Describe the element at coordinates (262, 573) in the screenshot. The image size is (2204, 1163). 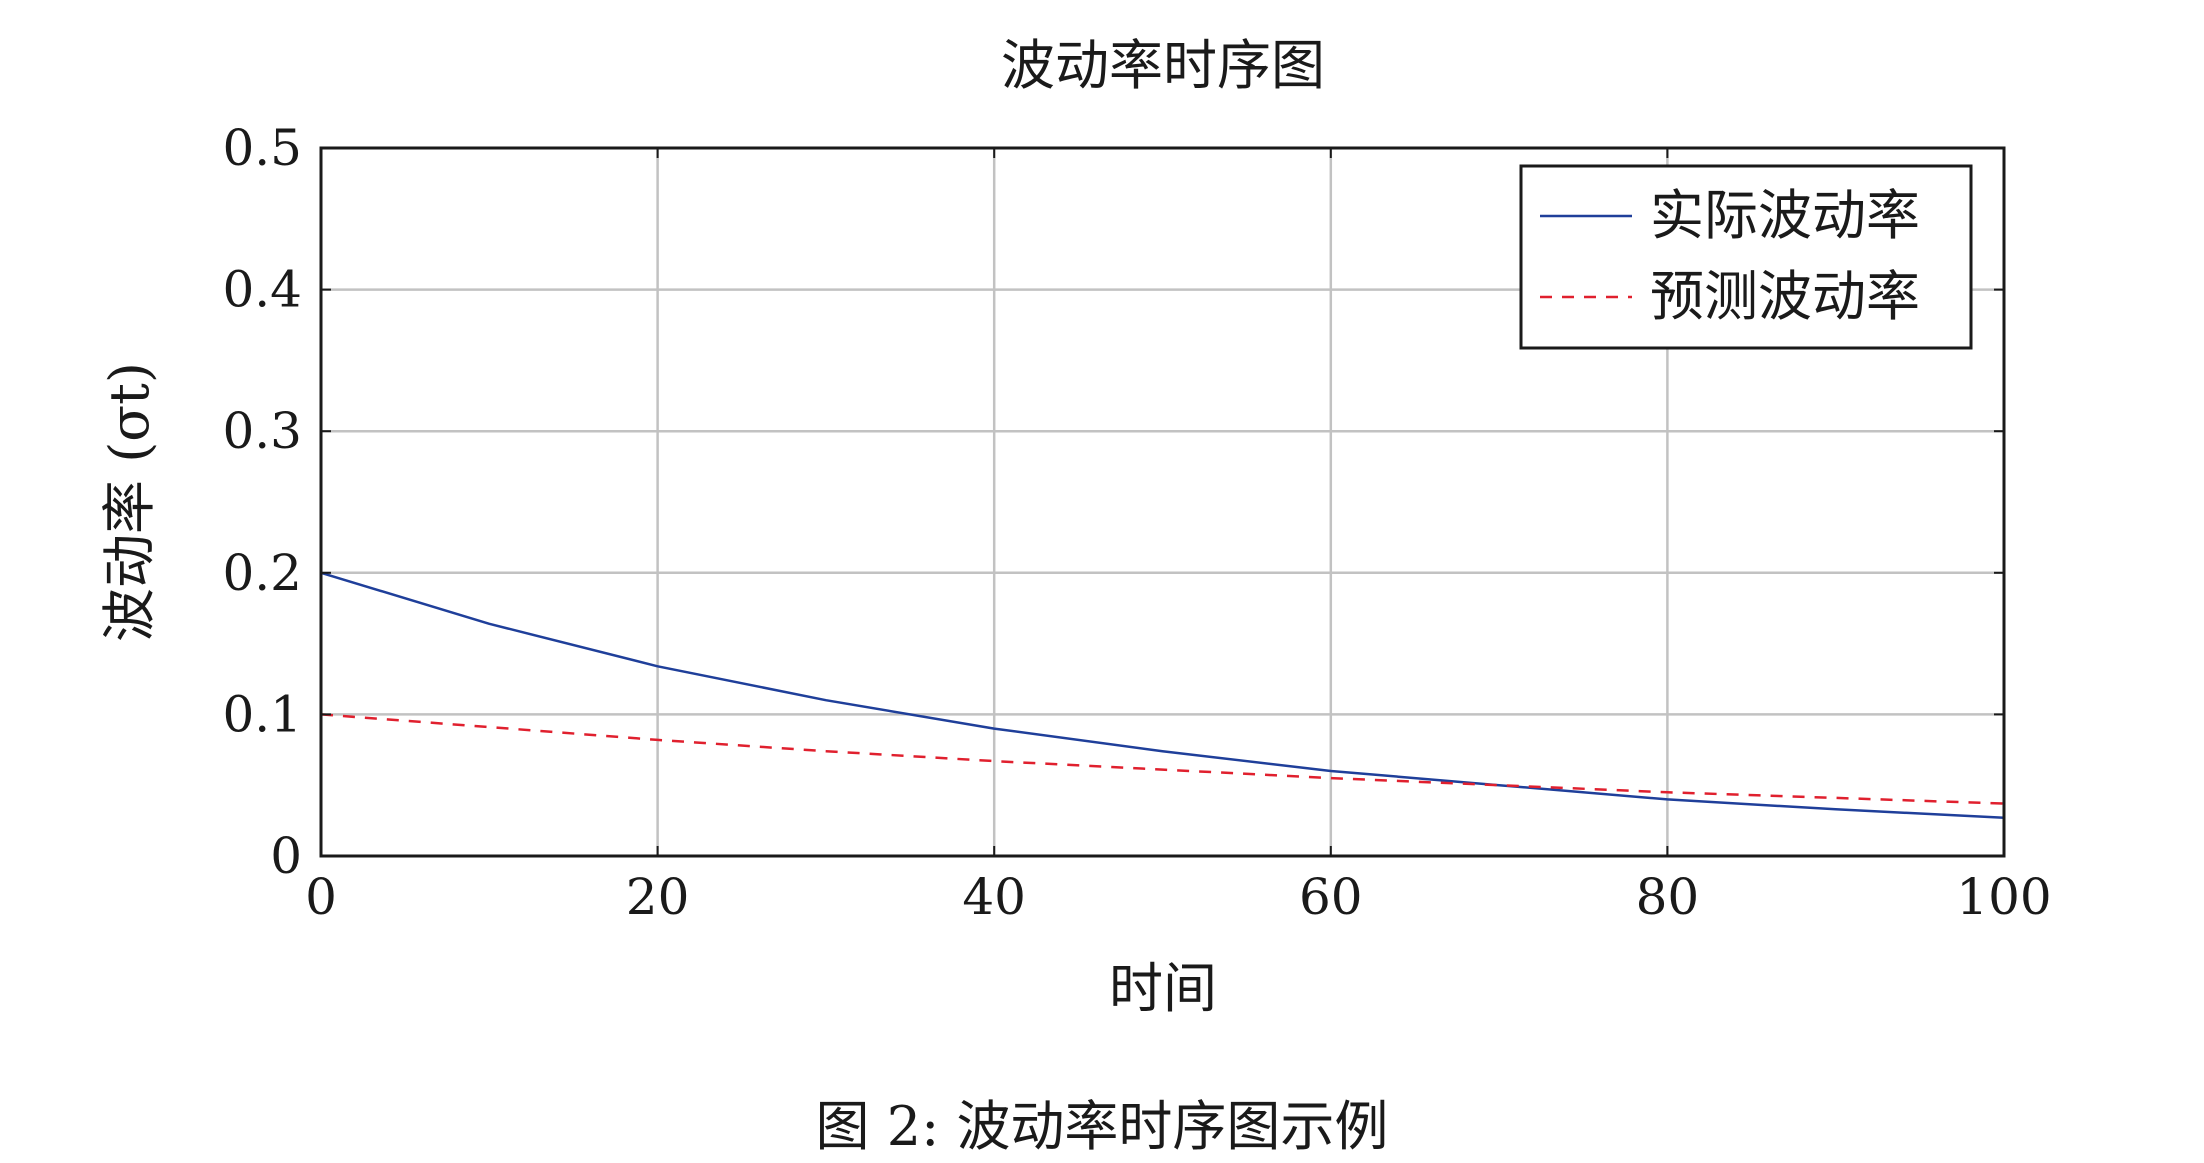
I see `y-tick-label: 0.2` at that location.